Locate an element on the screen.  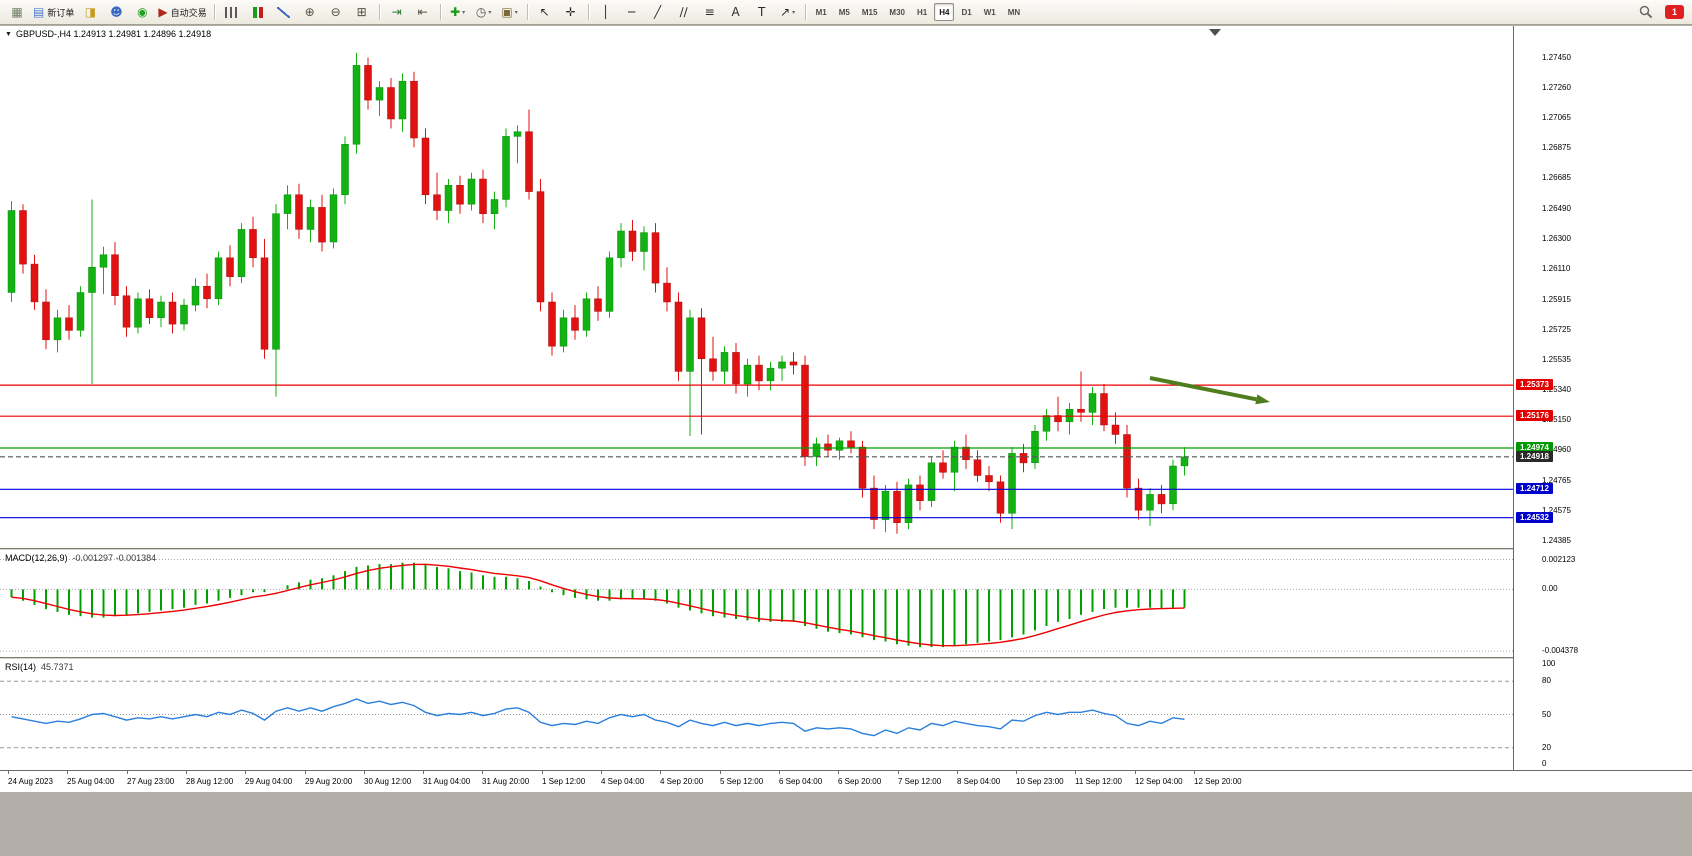
current-price-badge: 1.24918 is located at coordinates (1534, 456).